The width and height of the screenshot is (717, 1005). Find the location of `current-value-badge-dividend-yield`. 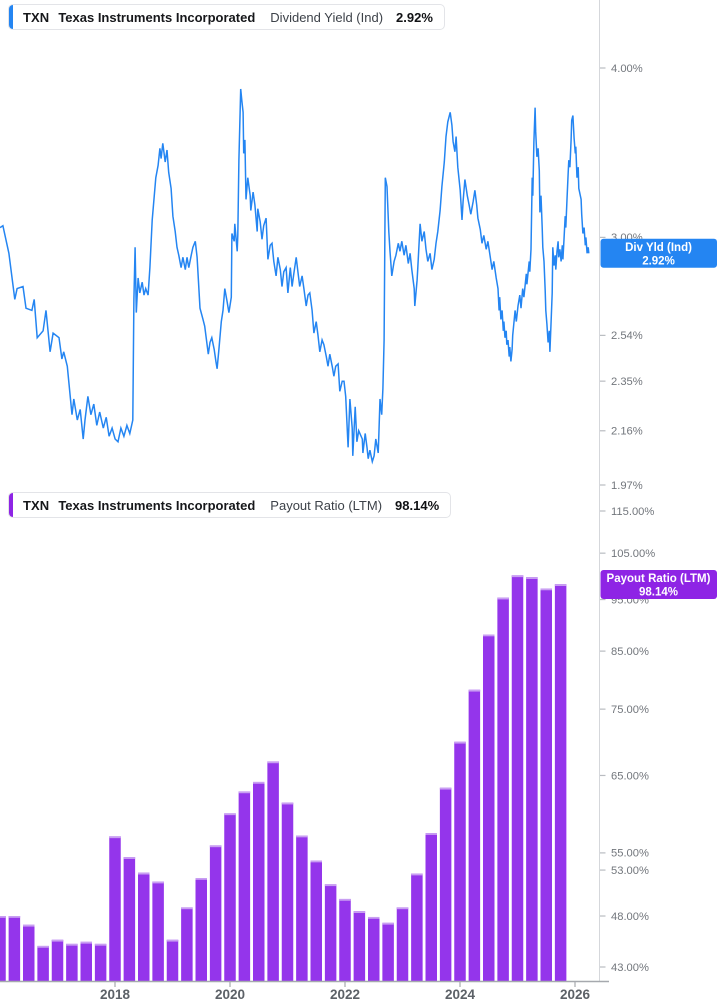

current-value-badge-dividend-yield is located at coordinates (658, 253).